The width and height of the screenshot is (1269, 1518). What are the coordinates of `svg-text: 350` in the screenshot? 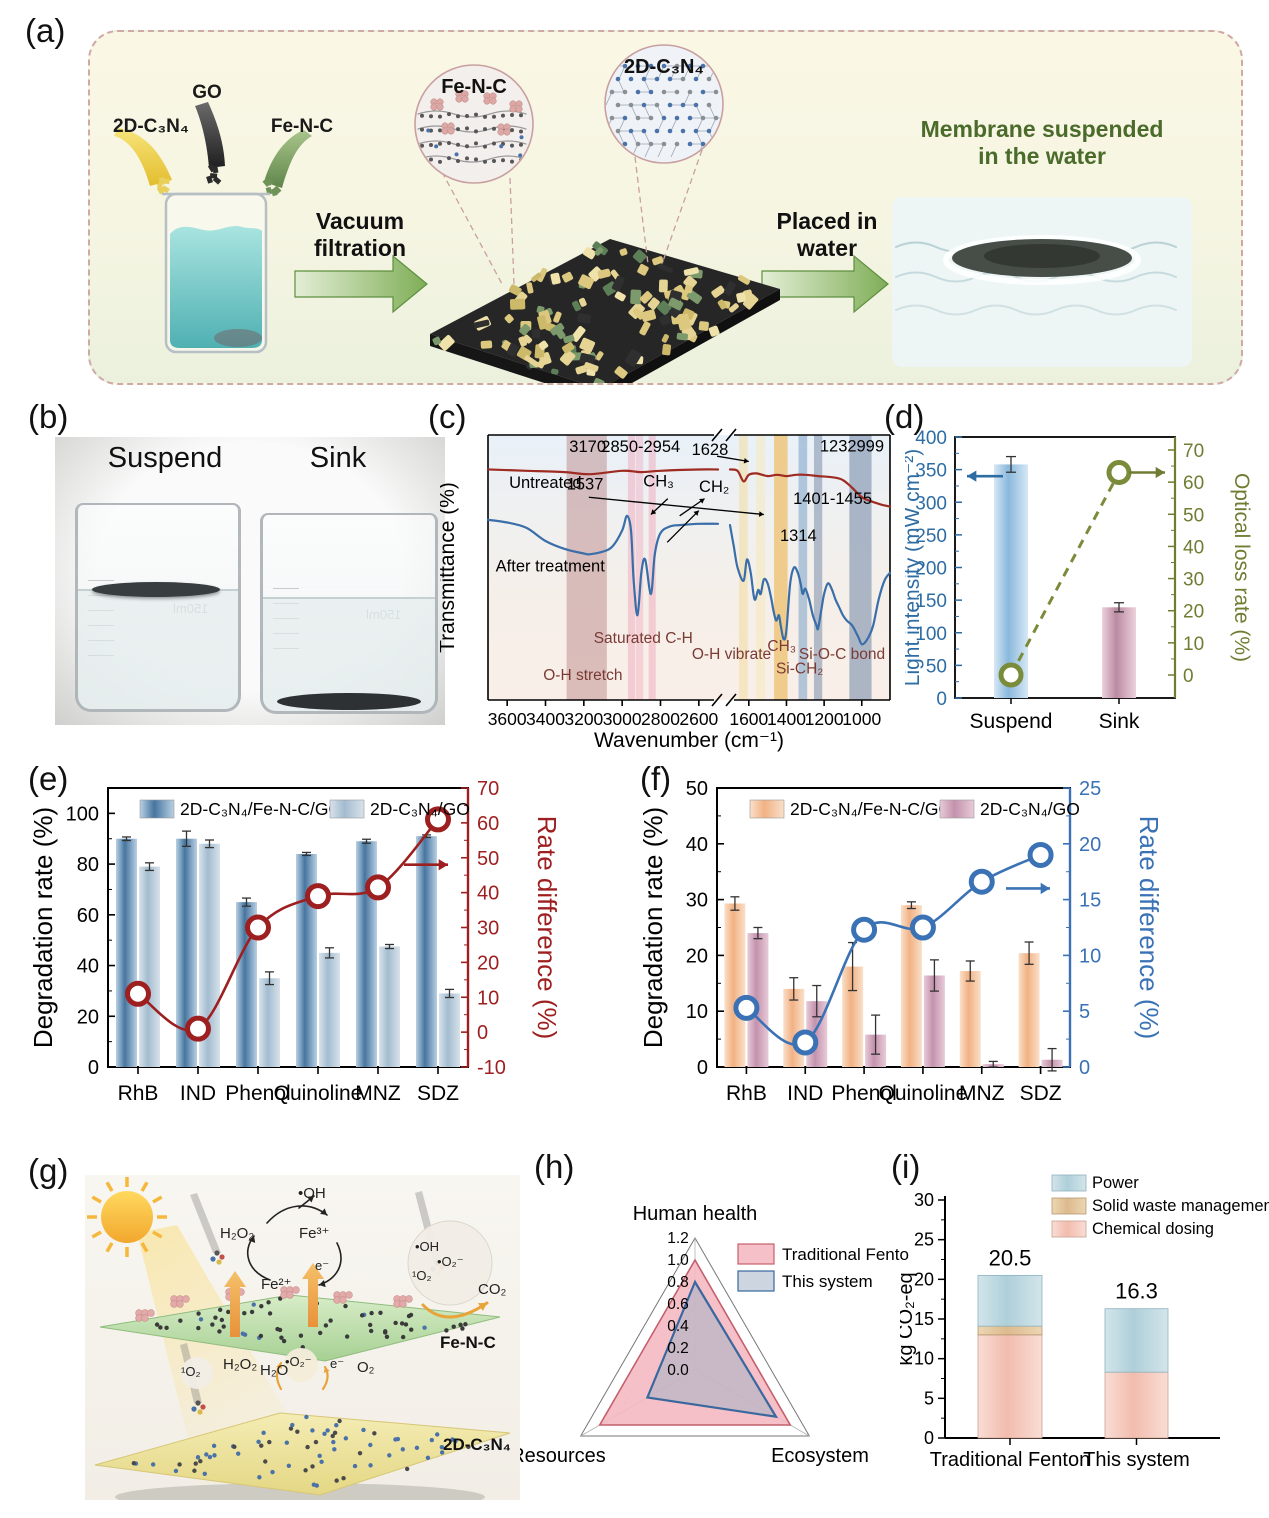 It's located at (931, 471).